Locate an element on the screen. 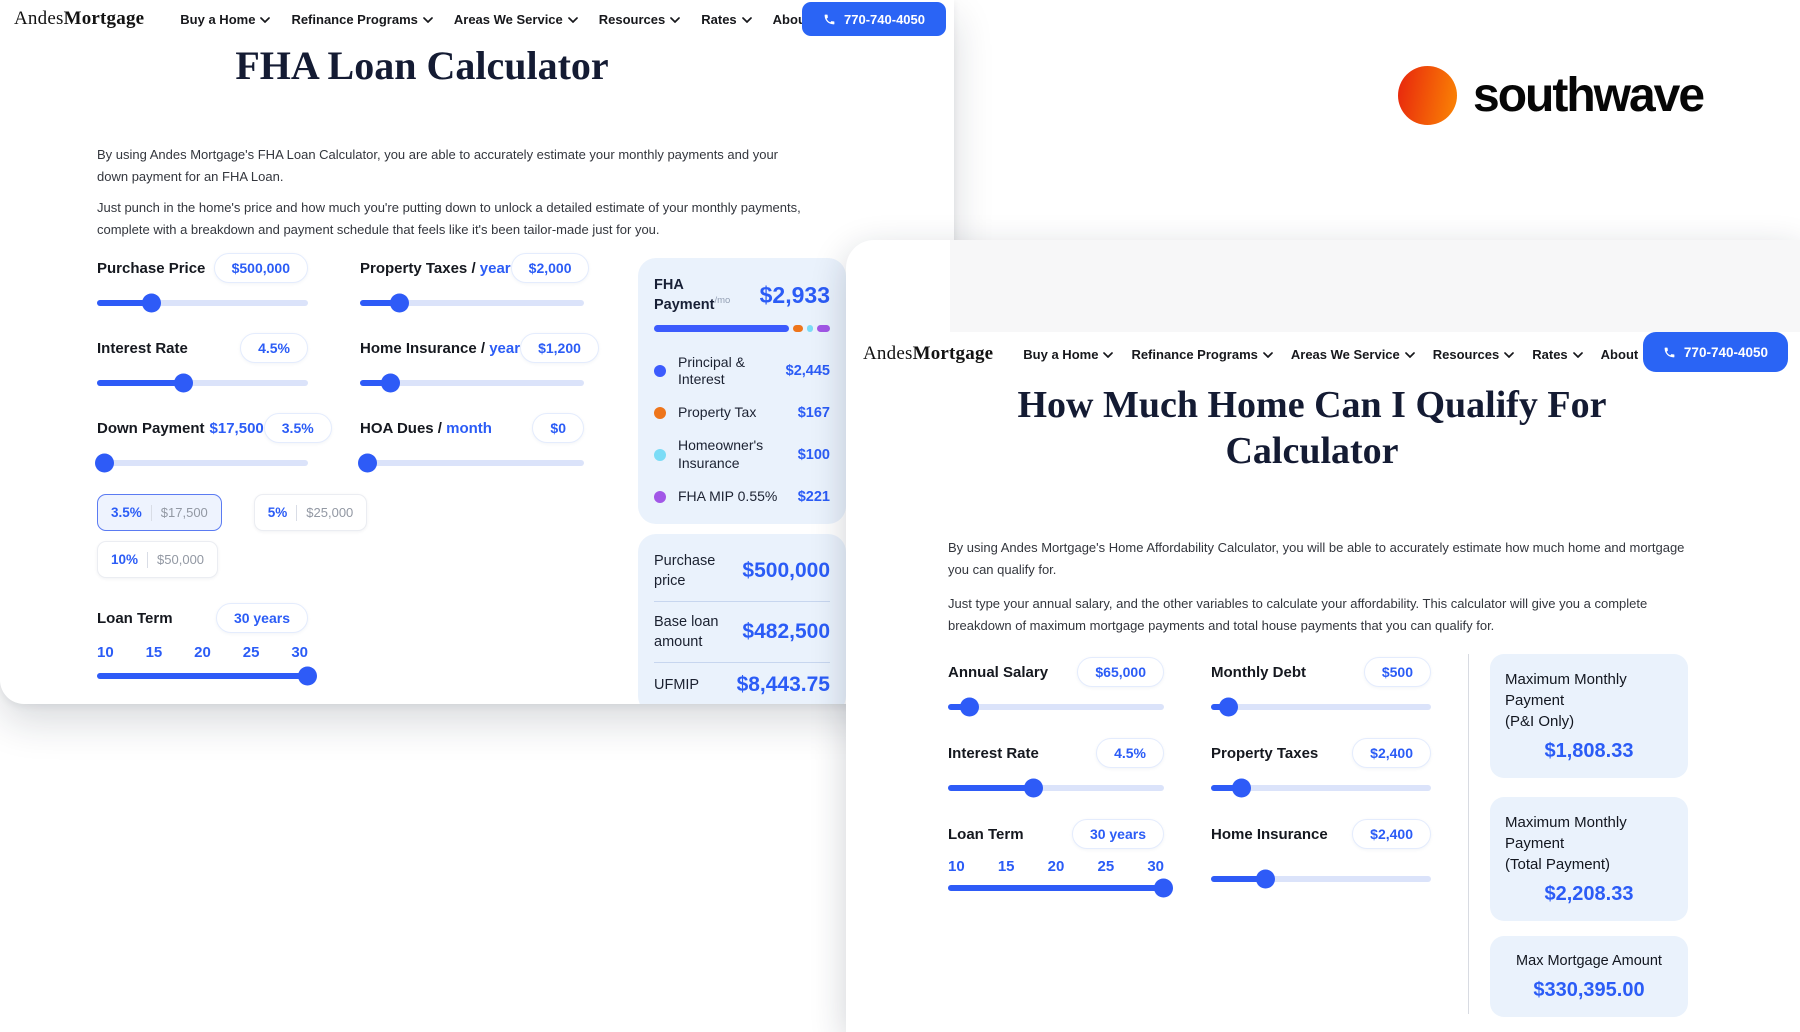 Image resolution: width=1800 pixels, height=1032 pixels. property-tax-dot-icon is located at coordinates (660, 413).